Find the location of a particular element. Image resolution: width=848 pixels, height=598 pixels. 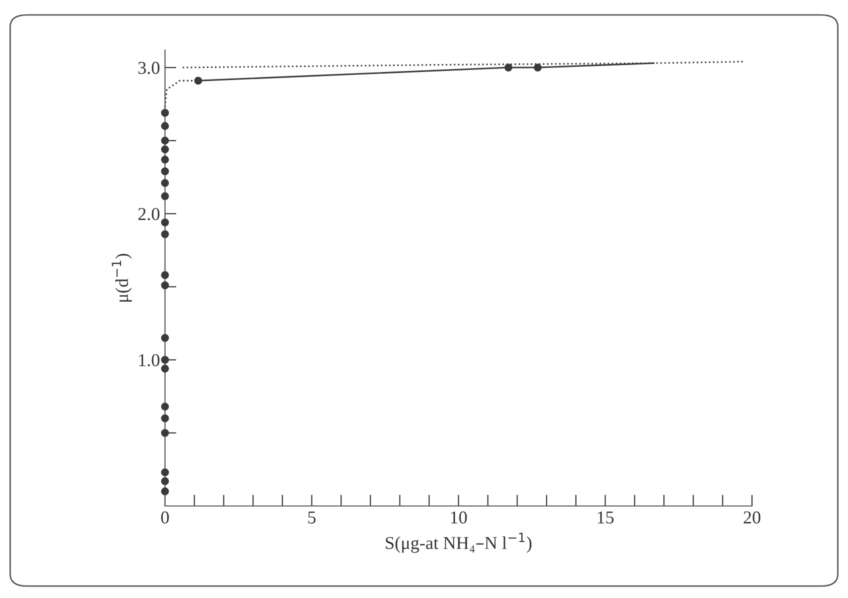

x-axis-title: S(μg-at NH₄–N l$^{−1}$) is located at coordinates (459, 542).